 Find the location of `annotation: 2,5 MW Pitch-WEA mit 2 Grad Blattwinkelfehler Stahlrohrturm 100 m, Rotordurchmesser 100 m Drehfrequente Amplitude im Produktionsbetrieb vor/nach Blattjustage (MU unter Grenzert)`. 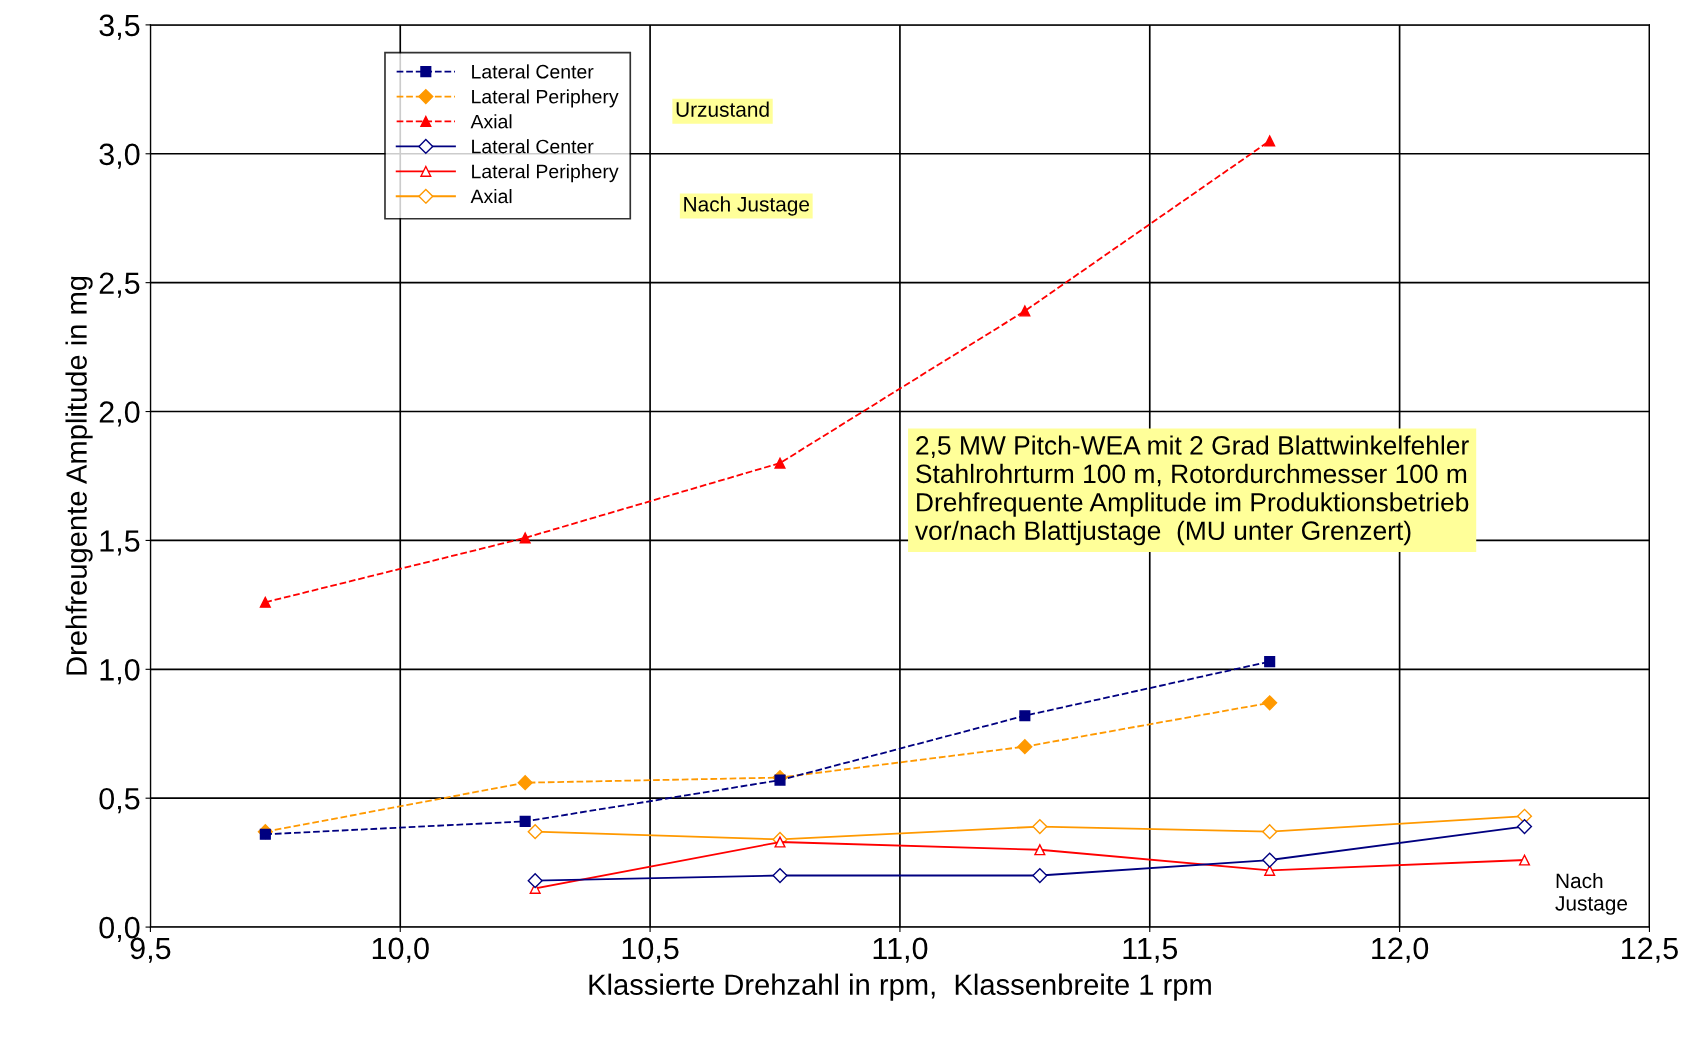

annotation: 2,5 MW Pitch-WEA mit 2 Grad Blattwinkelfehler Stahlrohrturm 100 m, Rotordurchmesser 100 m Drehfrequente Amplitude im Produktionsbetrieb vor/nach Blattjustage (MU unter Grenzert) is located at coordinates (1192, 490).